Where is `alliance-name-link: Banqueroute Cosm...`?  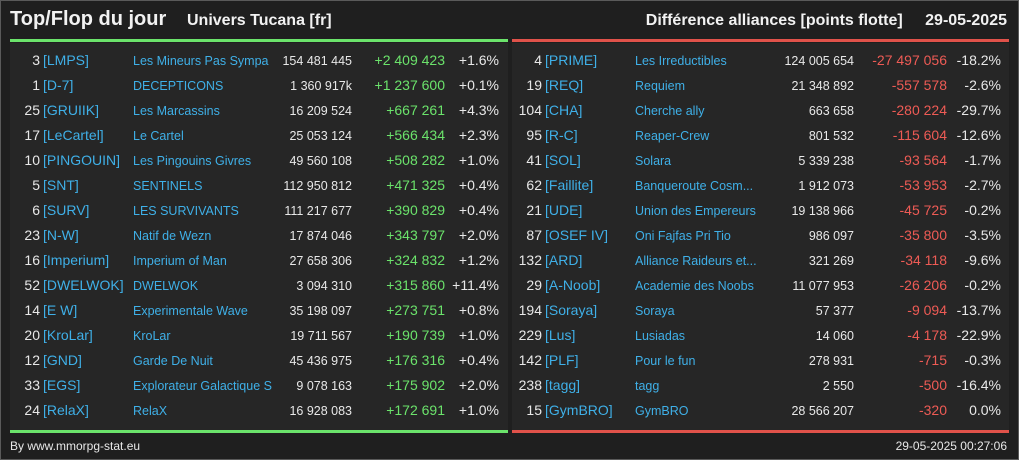
alliance-name-link: Banqueroute Cosm... is located at coordinates (694, 186).